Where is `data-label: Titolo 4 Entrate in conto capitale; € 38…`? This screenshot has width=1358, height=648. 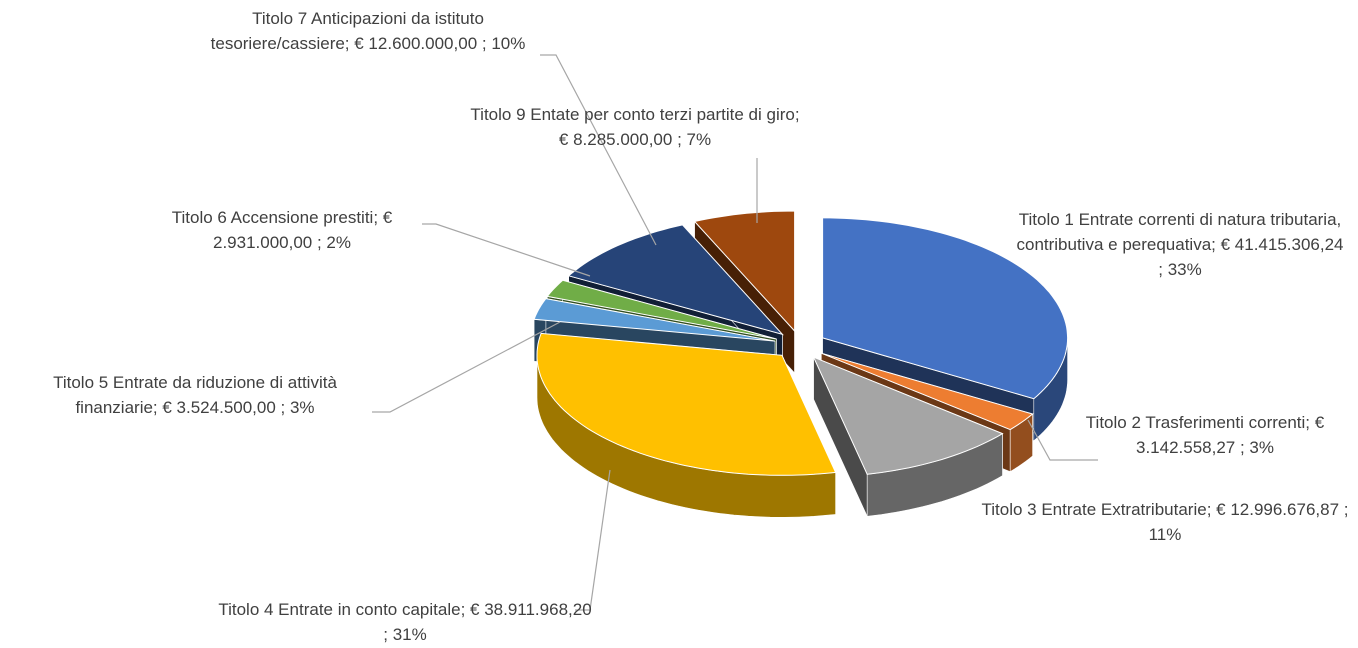
data-label: Titolo 4 Entrate in conto capitale; € 38… is located at coordinates (405, 622).